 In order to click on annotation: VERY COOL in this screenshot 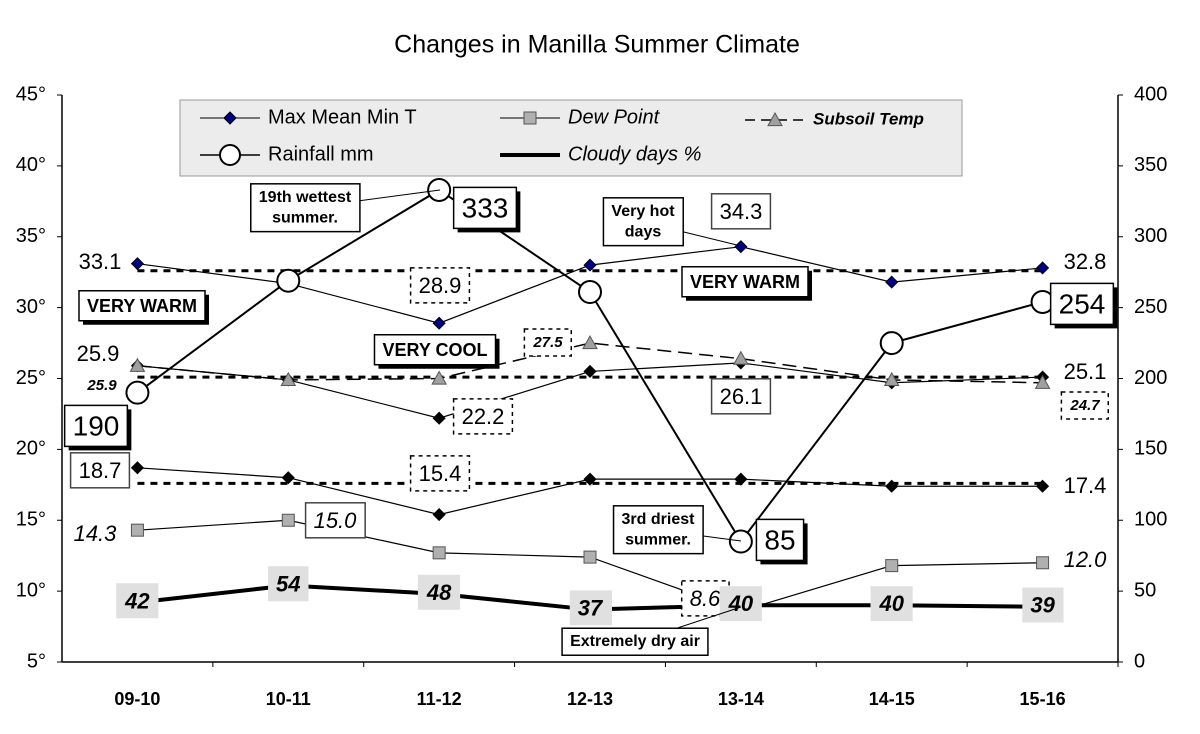, I will do `click(436, 351)`.